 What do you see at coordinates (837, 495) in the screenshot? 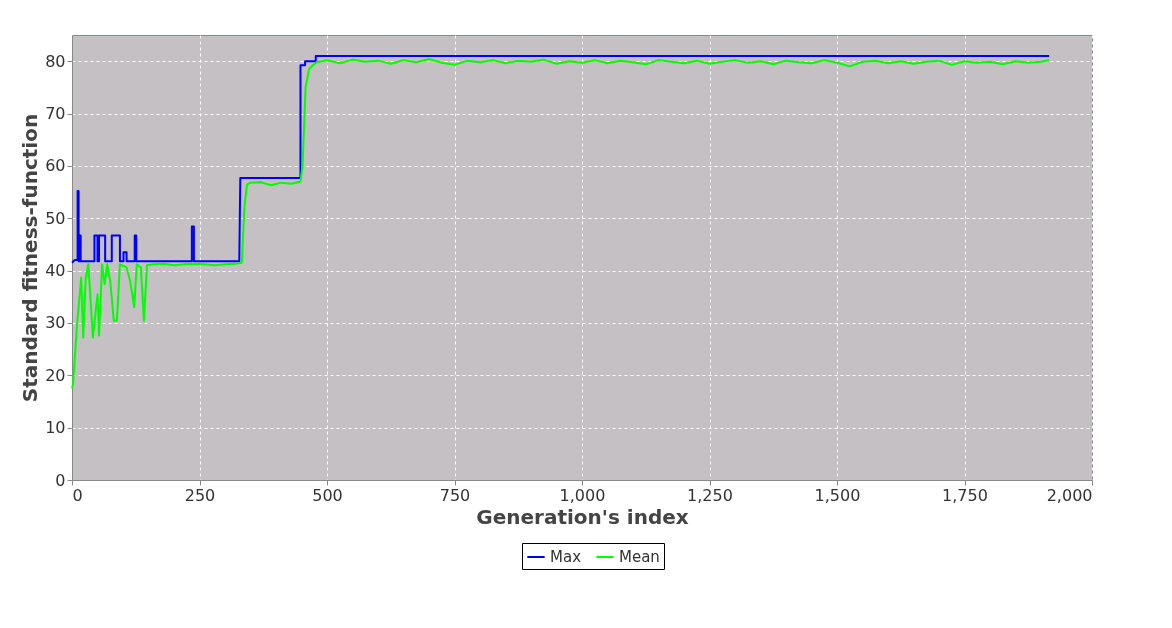
I see `x-tick-label: 1,500` at bounding box center [837, 495].